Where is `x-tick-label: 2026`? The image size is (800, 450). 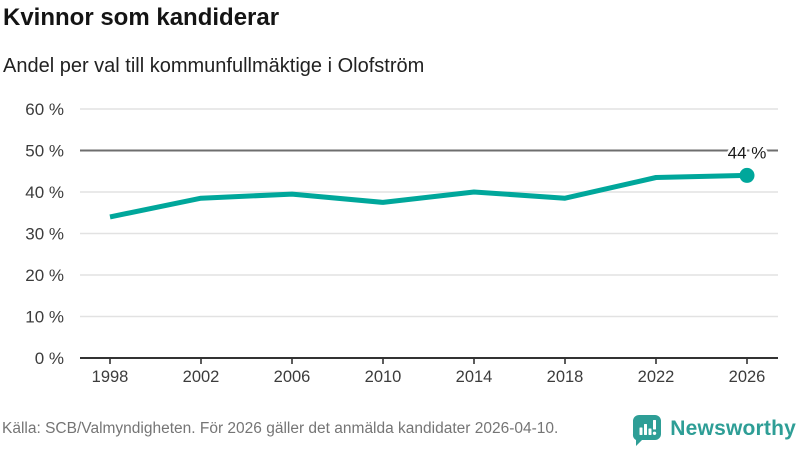
x-tick-label: 2026 is located at coordinates (747, 377).